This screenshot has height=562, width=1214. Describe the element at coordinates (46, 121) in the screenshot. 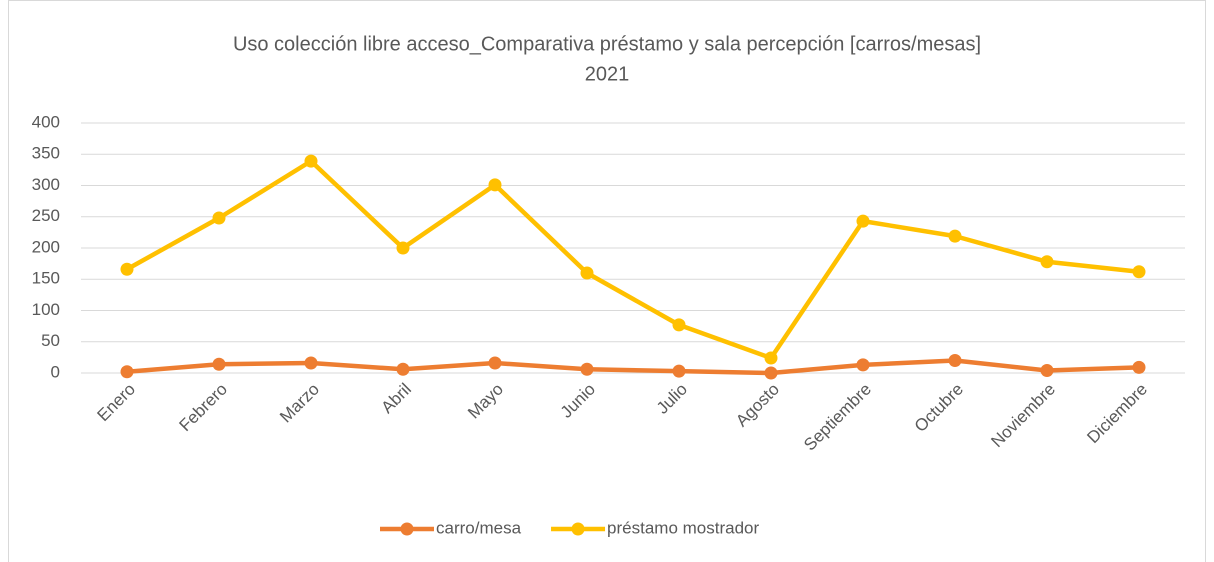

I see `y-tick-label: 400` at that location.